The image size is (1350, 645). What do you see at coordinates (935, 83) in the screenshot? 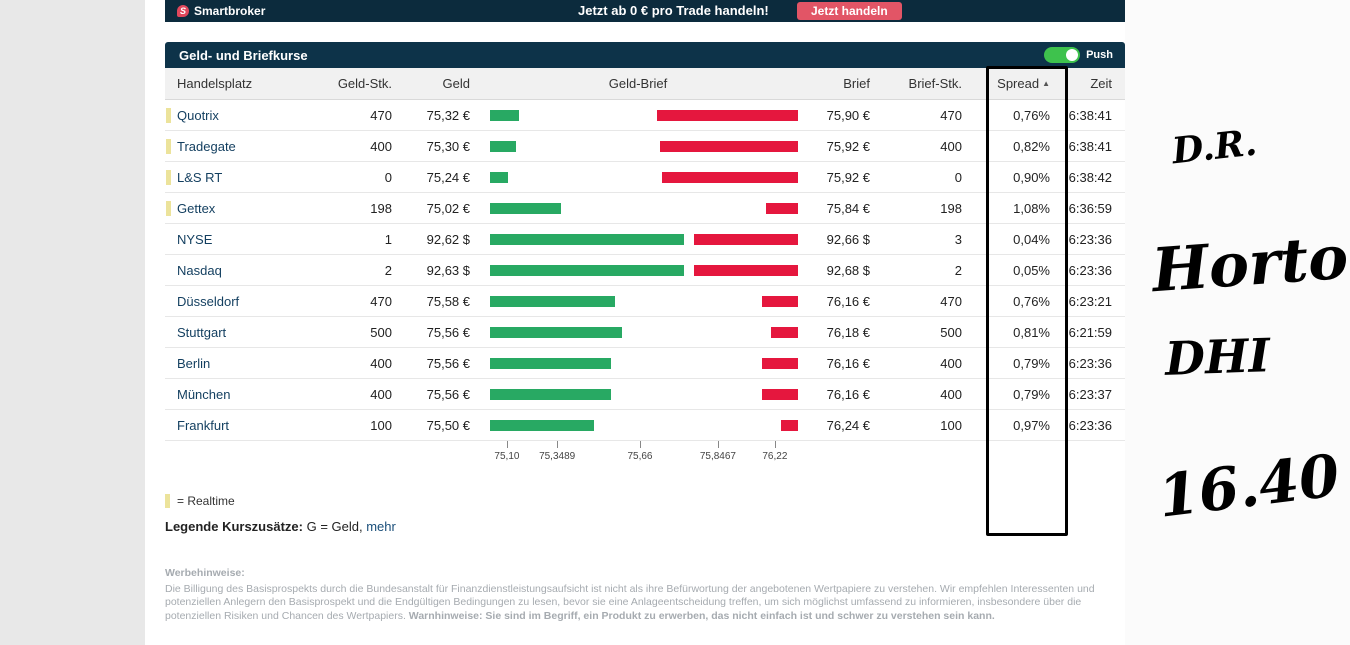
I see `column-header-brief-stk: Brief-Stk.` at bounding box center [935, 83].